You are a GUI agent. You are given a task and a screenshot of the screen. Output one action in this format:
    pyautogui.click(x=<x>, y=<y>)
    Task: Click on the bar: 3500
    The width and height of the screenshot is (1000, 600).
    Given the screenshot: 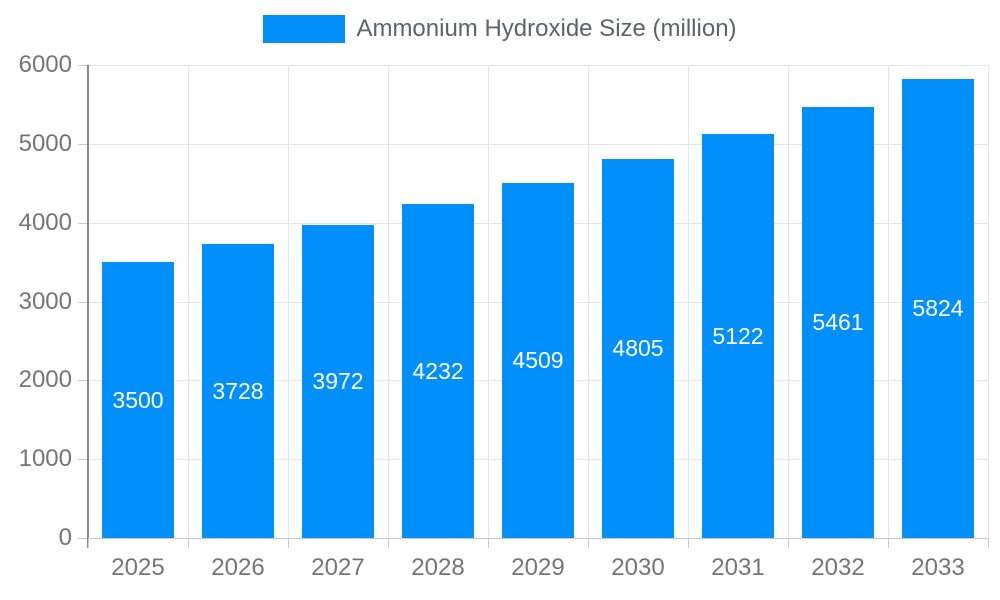 What is the action you would take?
    pyautogui.click(x=138, y=400)
    